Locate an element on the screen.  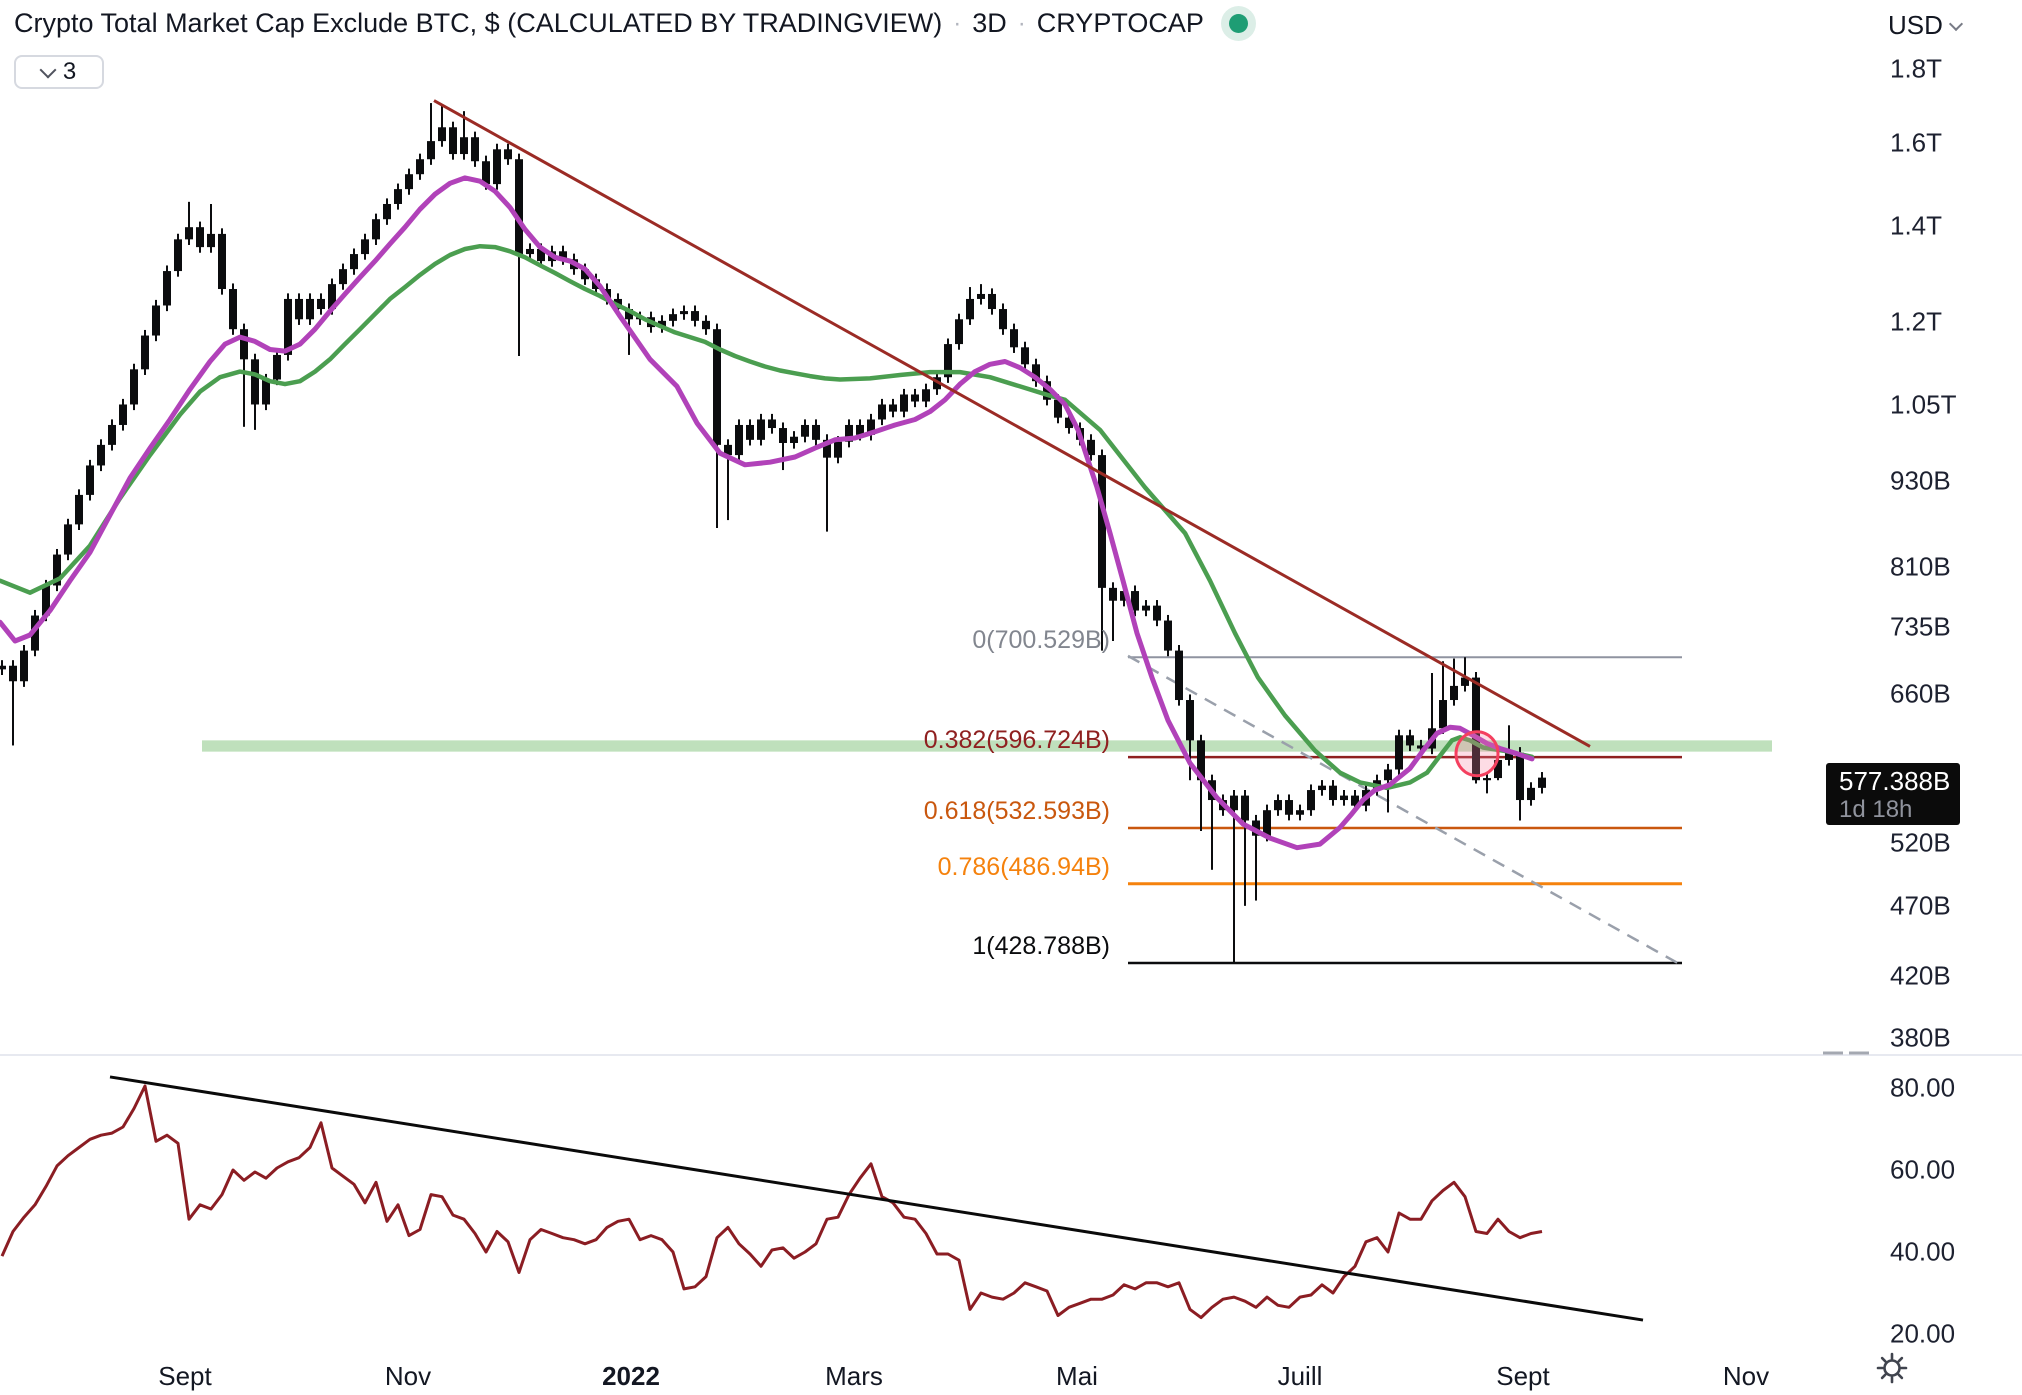
price-tick: 810B is located at coordinates (1920, 566).